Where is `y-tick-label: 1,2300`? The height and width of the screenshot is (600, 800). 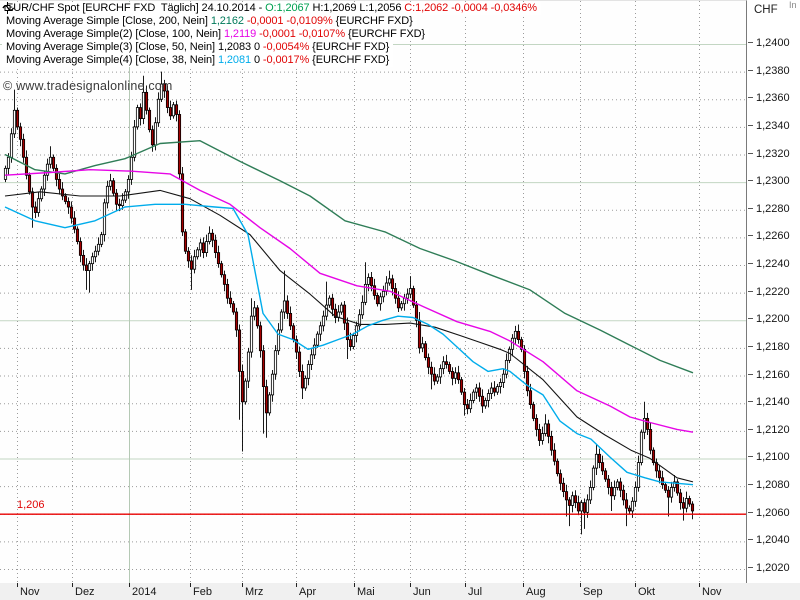 y-tick-label: 1,2300 is located at coordinates (769, 181).